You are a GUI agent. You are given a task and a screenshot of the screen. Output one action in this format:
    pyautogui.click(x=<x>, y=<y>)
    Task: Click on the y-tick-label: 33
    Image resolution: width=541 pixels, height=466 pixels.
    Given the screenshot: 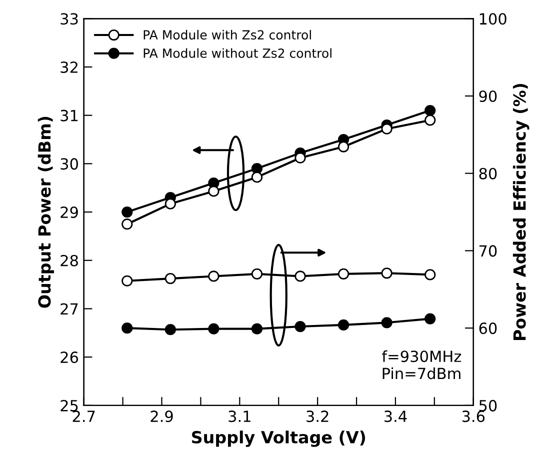 What is the action you would take?
    pyautogui.click(x=69, y=19)
    